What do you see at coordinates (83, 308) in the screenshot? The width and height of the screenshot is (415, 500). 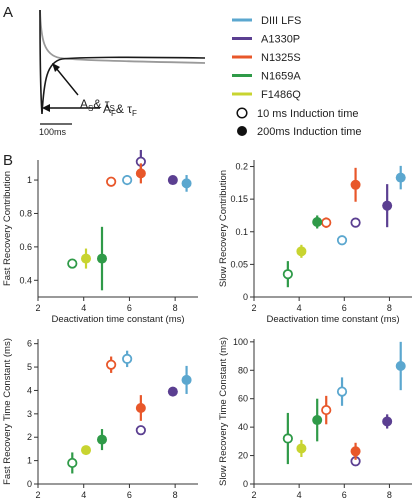 I see `x-tick-label-0-1: 4` at bounding box center [83, 308].